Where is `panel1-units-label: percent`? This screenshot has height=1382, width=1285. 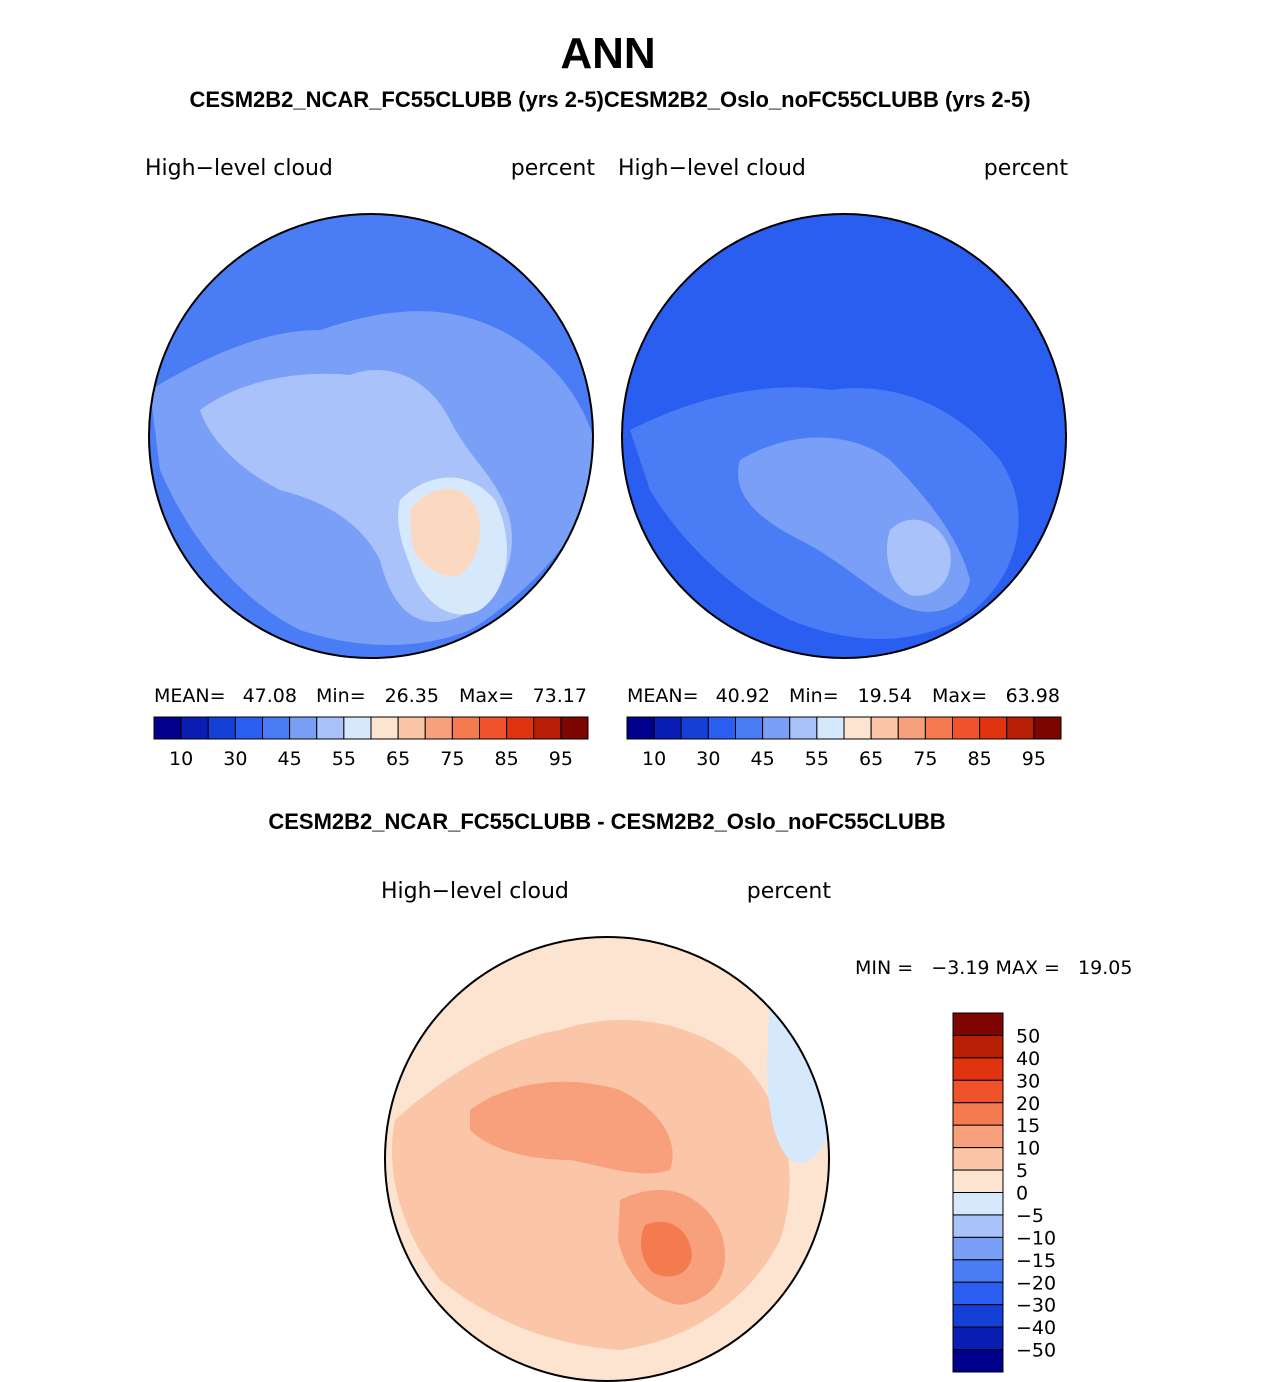 panel1-units-label: percent is located at coordinates (553, 168).